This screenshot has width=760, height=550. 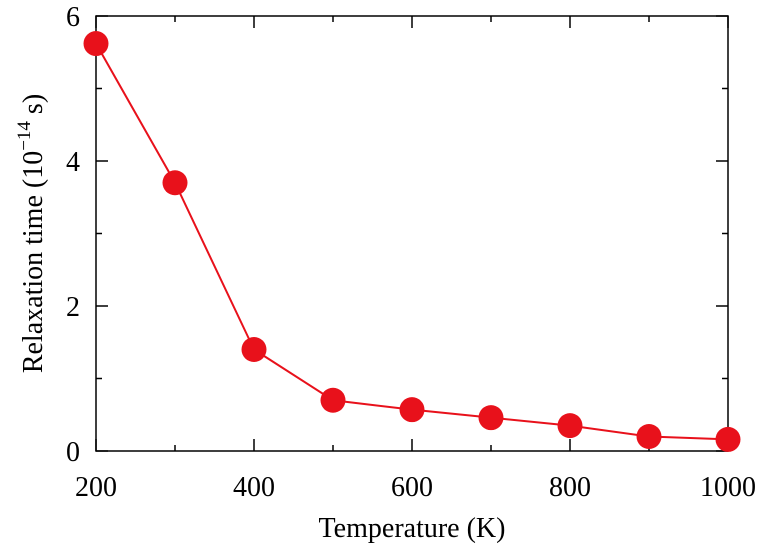 What do you see at coordinates (412, 487) in the screenshot?
I see `x-tick-label: 600` at bounding box center [412, 487].